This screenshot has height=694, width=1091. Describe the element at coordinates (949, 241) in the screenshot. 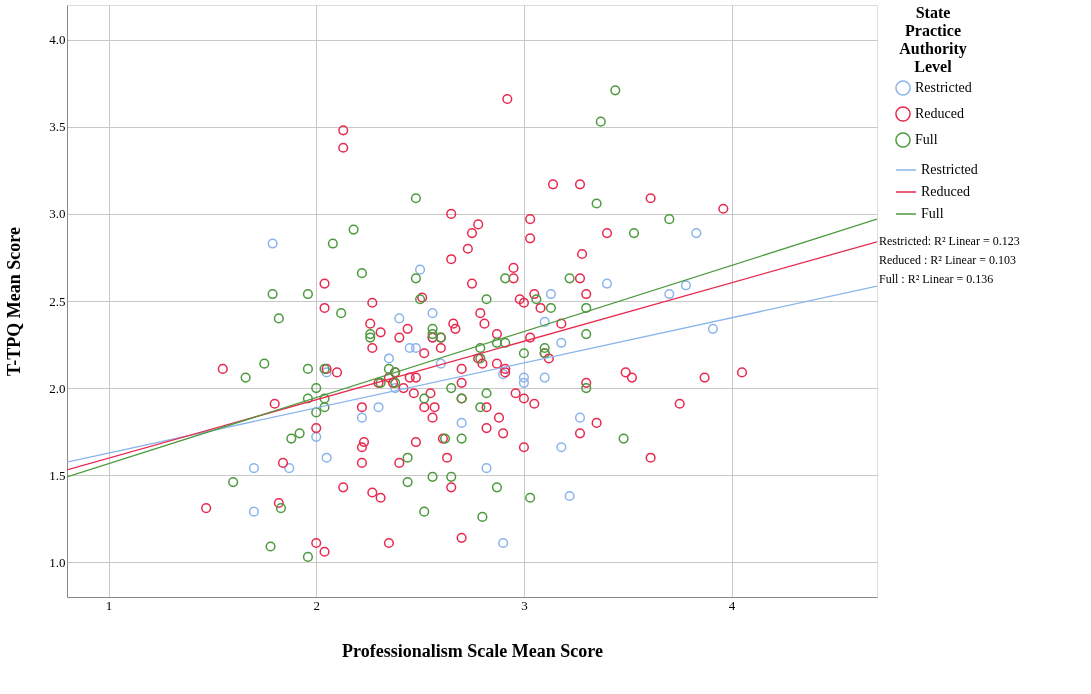

I see `text: Restricted: R² Linear = 0.123` at that location.